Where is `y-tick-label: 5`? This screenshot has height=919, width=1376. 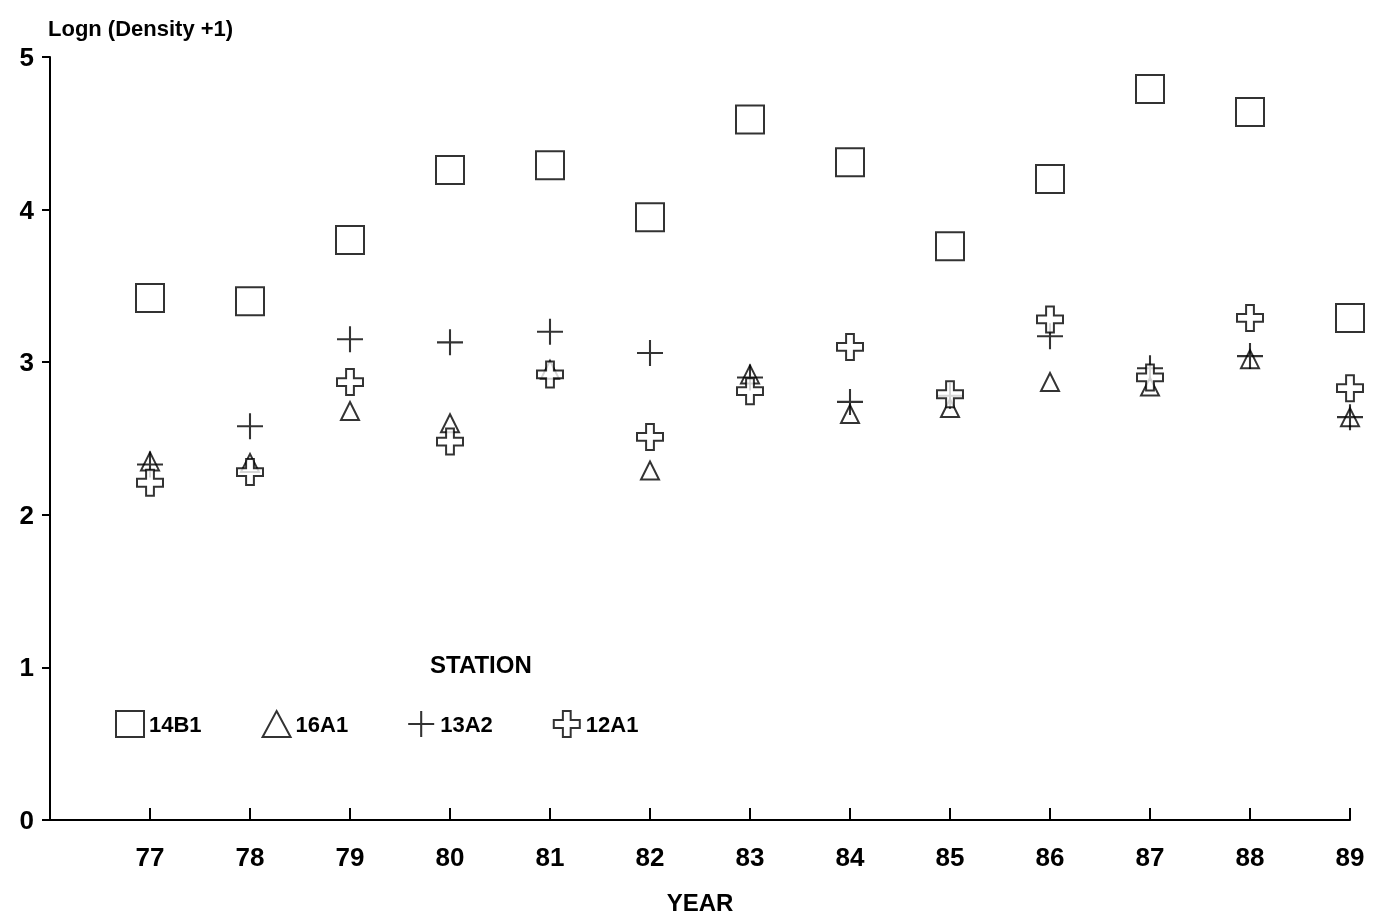 y-tick-label: 5 is located at coordinates (26, 57).